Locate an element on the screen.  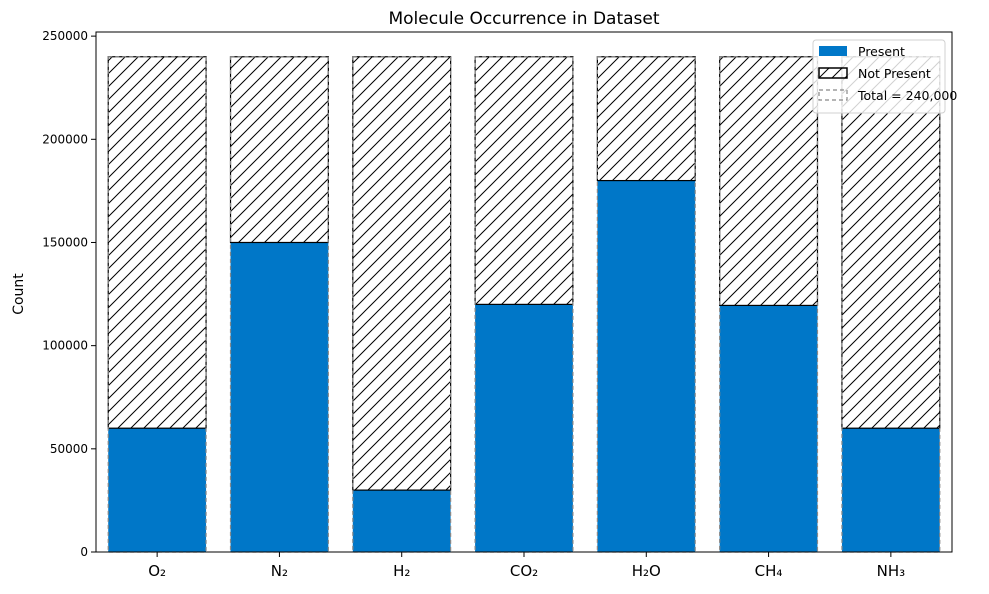
legend: Present Not Present Total = 240,000 is located at coordinates (884, 76).